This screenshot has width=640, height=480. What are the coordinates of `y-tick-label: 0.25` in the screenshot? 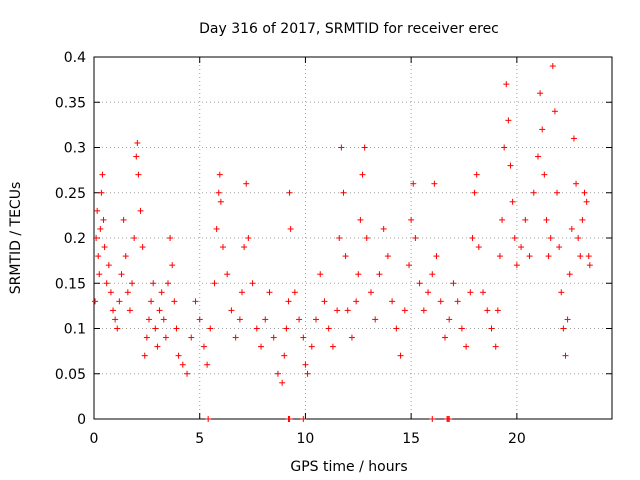 It's located at (70, 194).